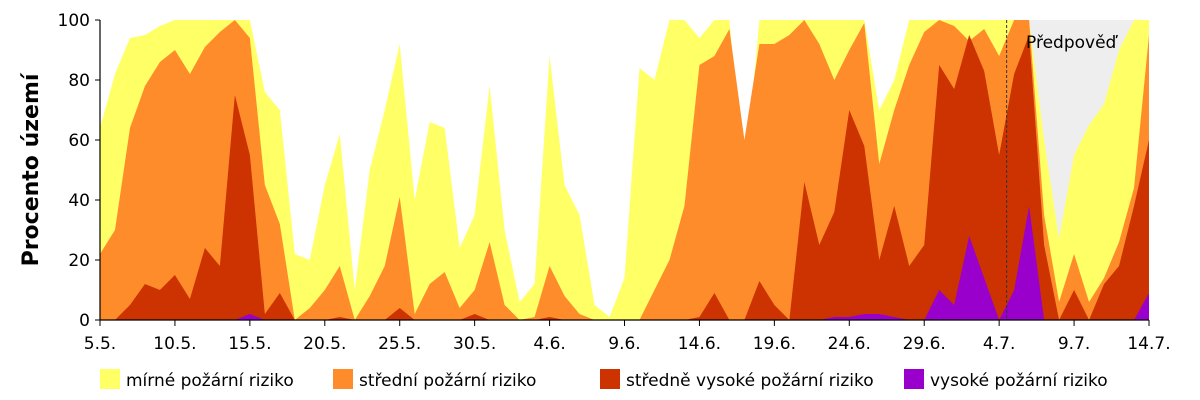 The image size is (1200, 400). Describe the element at coordinates (100, 344) in the screenshot. I see `x-tick-label: 5.5.` at that location.